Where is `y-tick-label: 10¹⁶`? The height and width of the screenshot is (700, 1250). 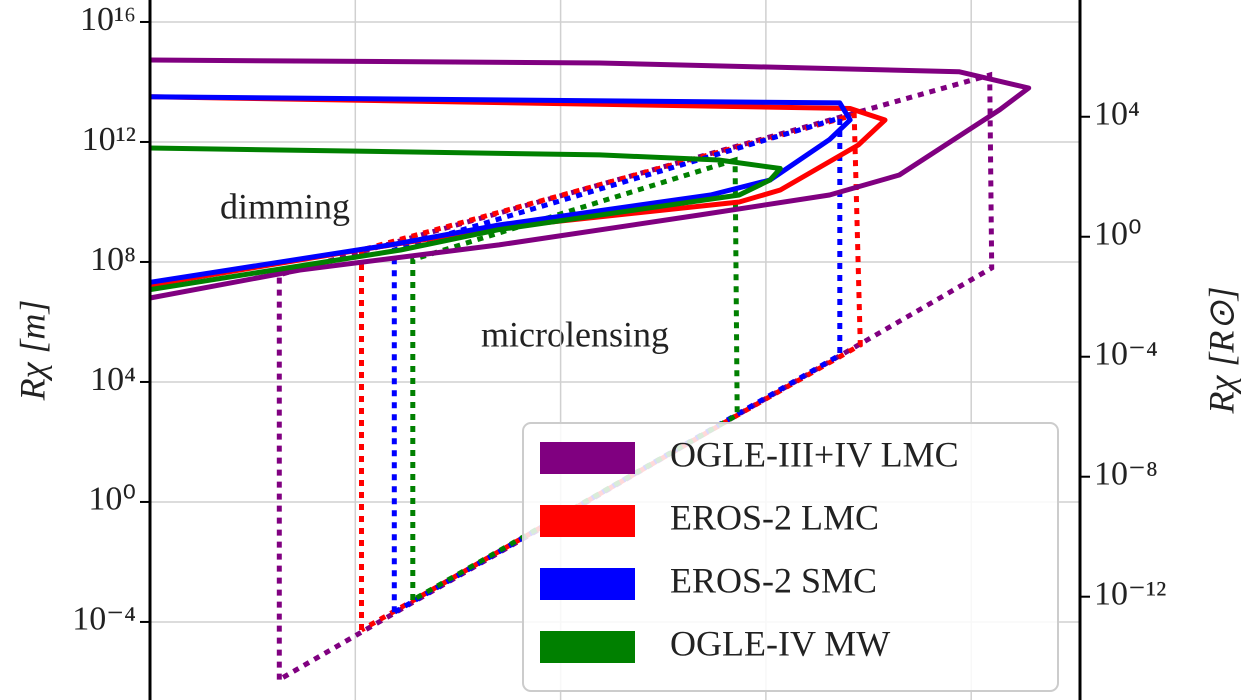
y-tick-label: 10¹⁶ is located at coordinates (108, 19).